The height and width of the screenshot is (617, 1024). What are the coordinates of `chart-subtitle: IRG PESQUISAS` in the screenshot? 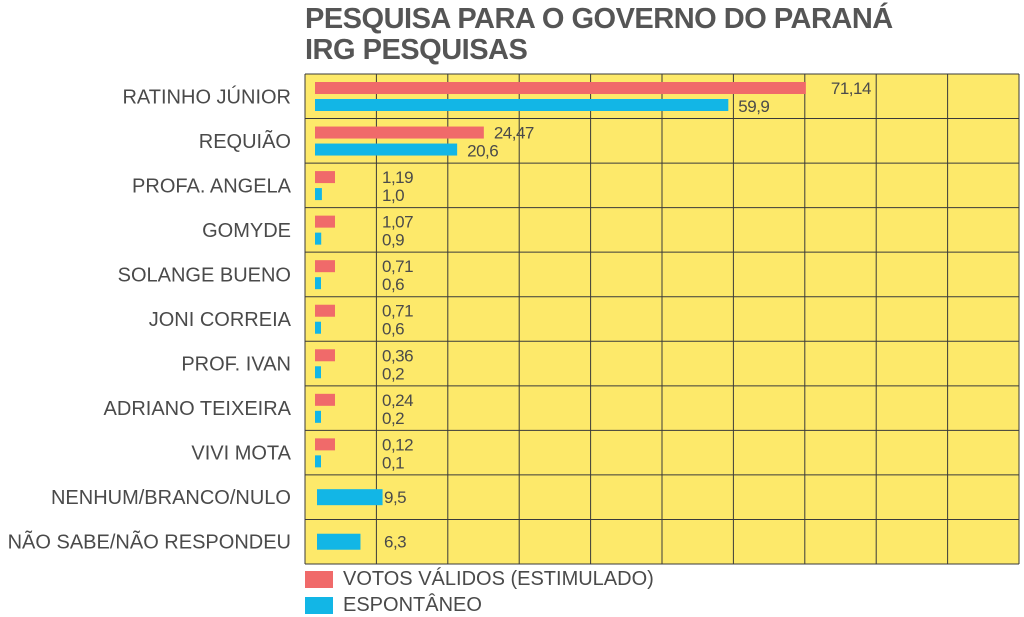 It's located at (416, 50).